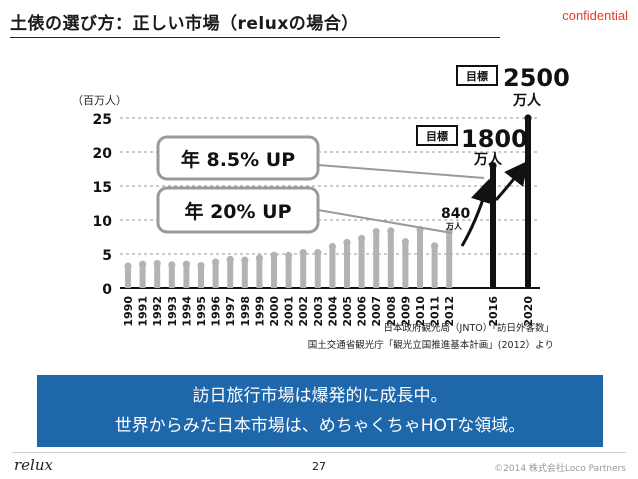 The image size is (638, 479). I want to click on x-tick-label: 2020, so click(528, 311).